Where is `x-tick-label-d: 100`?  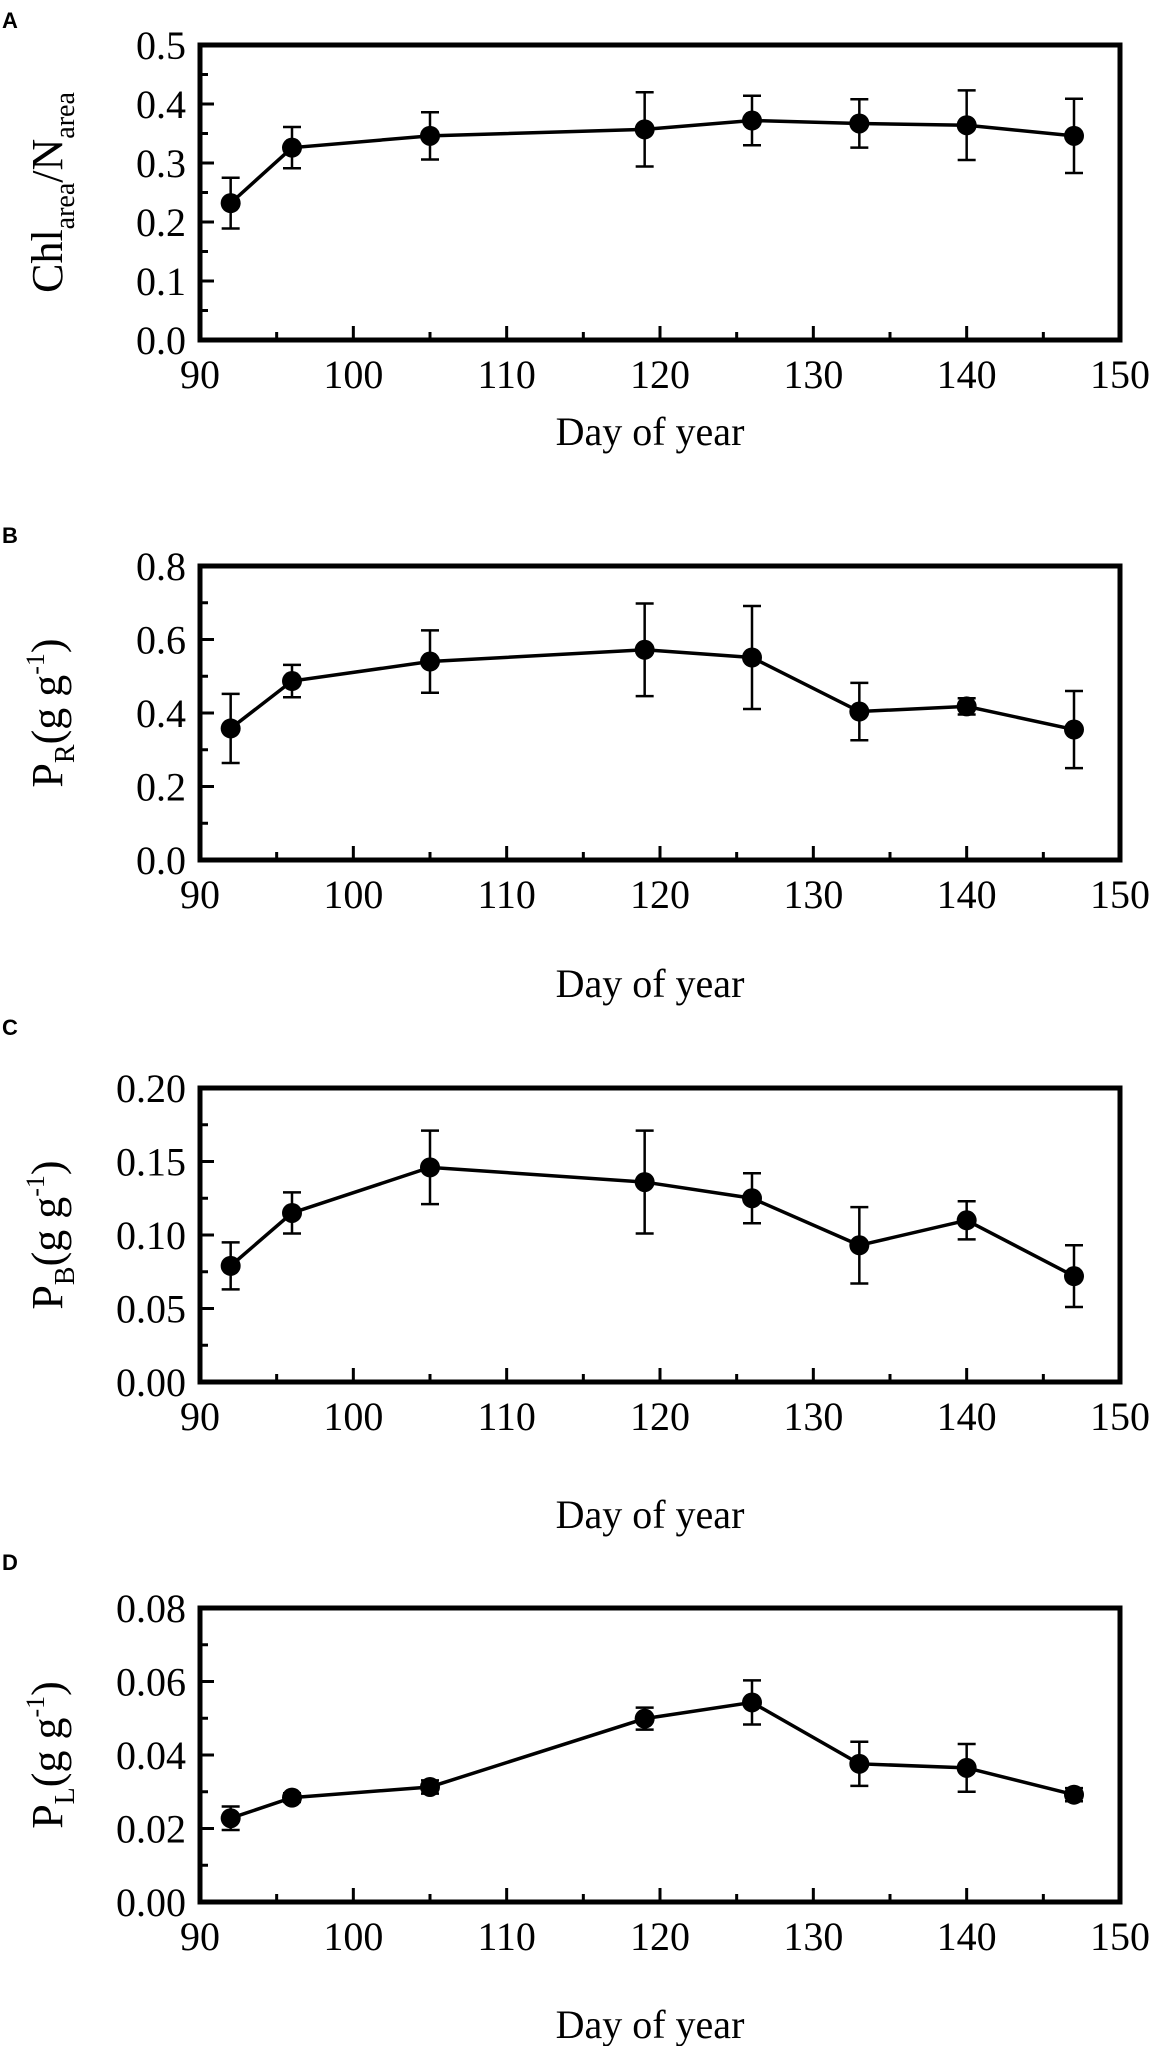
x-tick-label-d: 100 is located at coordinates (353, 1936).